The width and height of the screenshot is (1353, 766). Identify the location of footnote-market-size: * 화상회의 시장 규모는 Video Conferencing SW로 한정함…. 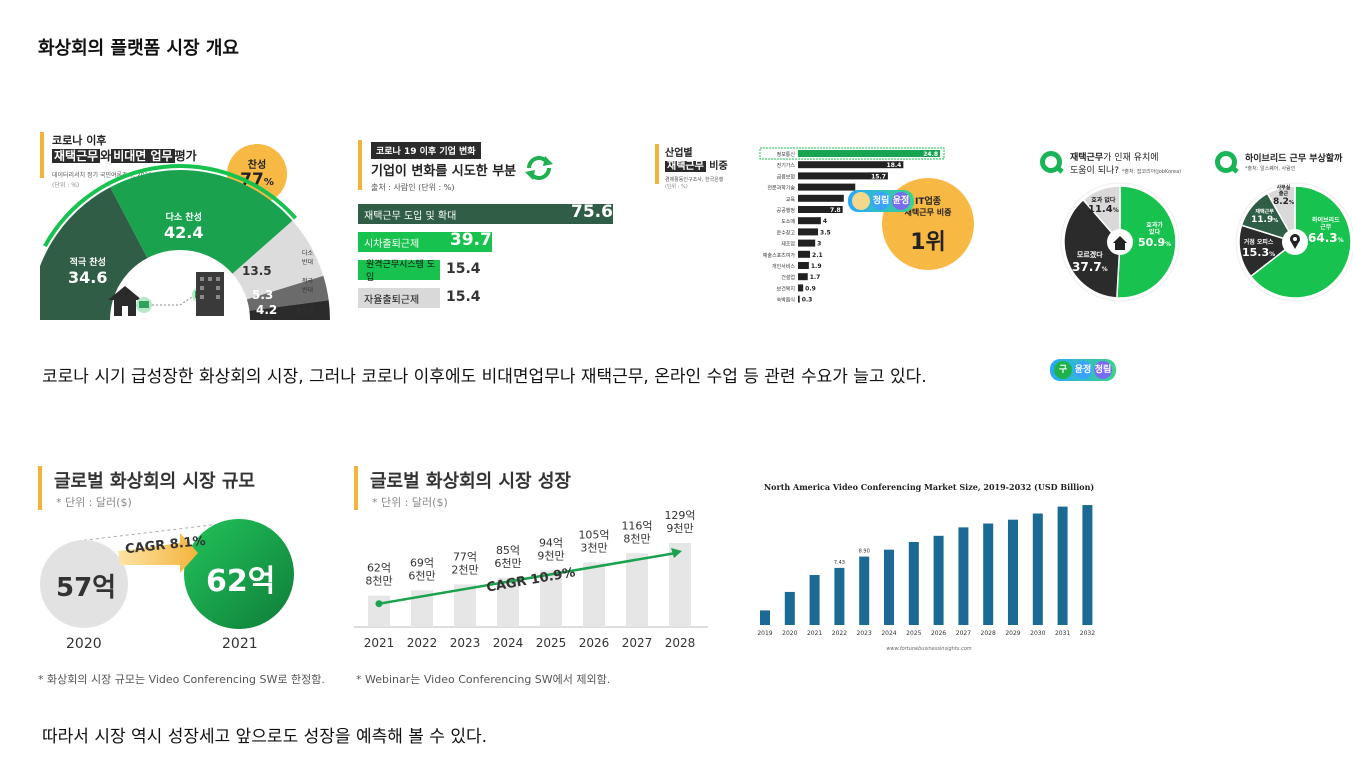
(181, 679).